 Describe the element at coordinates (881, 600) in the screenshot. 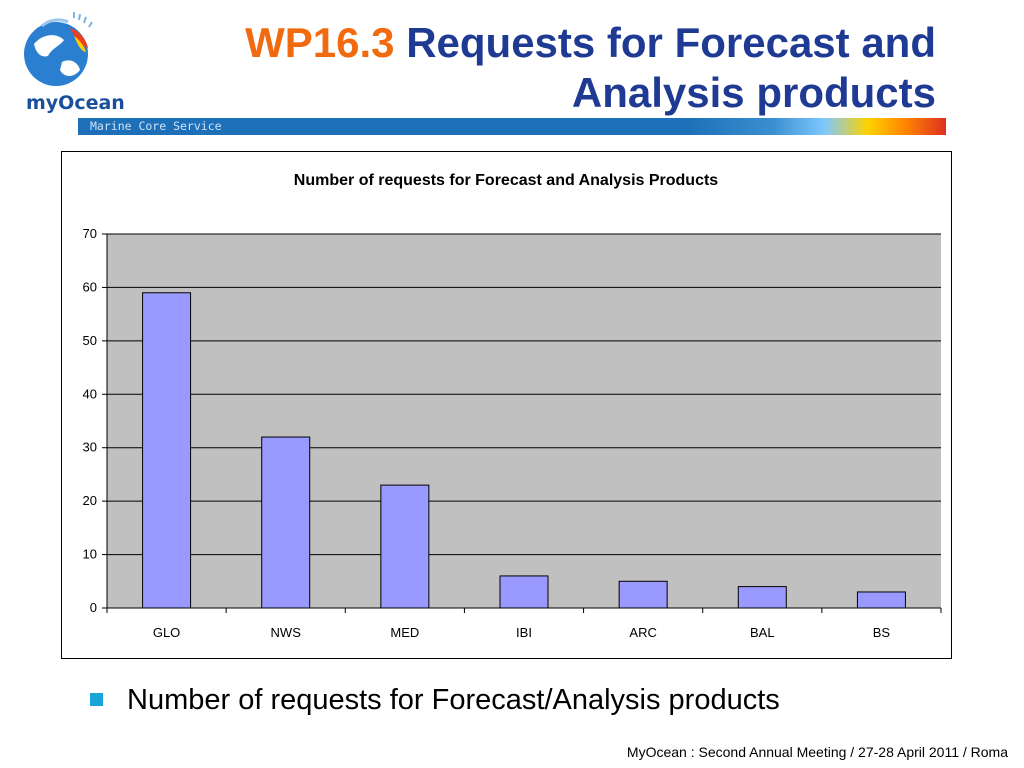

I see `bar-bs` at that location.